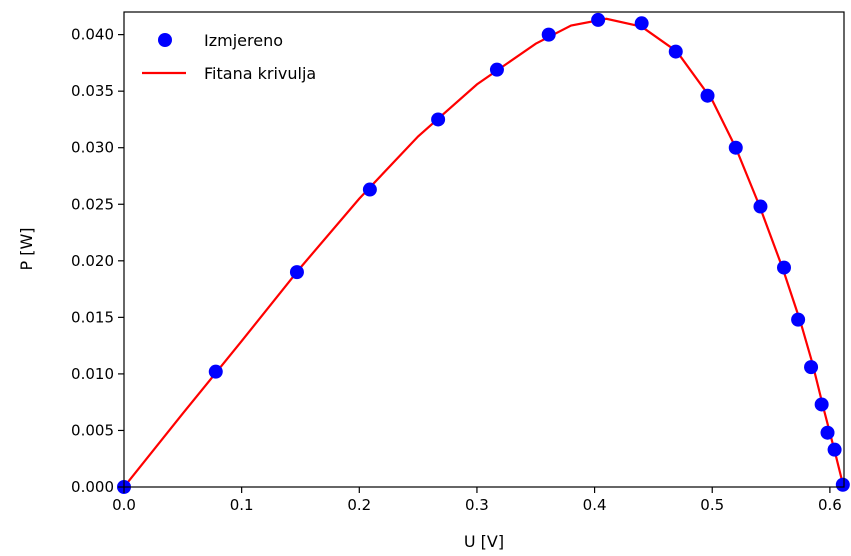 This screenshot has width=851, height=556. Describe the element at coordinates (830, 505) in the screenshot. I see `x-tick-label: 0.6` at that location.